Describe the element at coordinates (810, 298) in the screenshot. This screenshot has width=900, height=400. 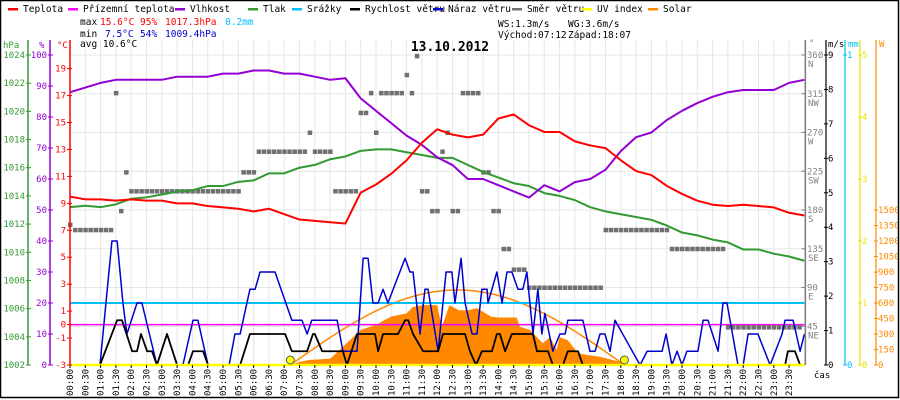
I see `direction-tick-compass: E` at that location.